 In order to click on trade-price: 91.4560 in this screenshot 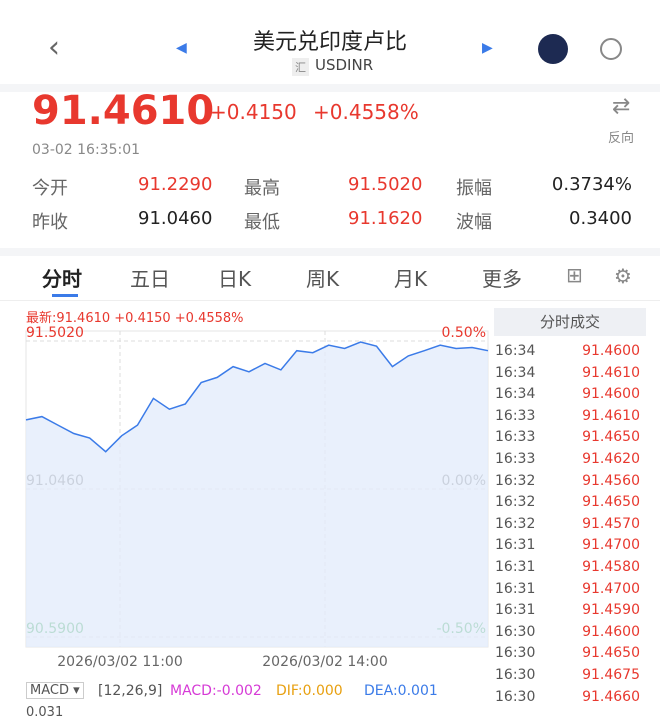, I will do `click(611, 480)`.